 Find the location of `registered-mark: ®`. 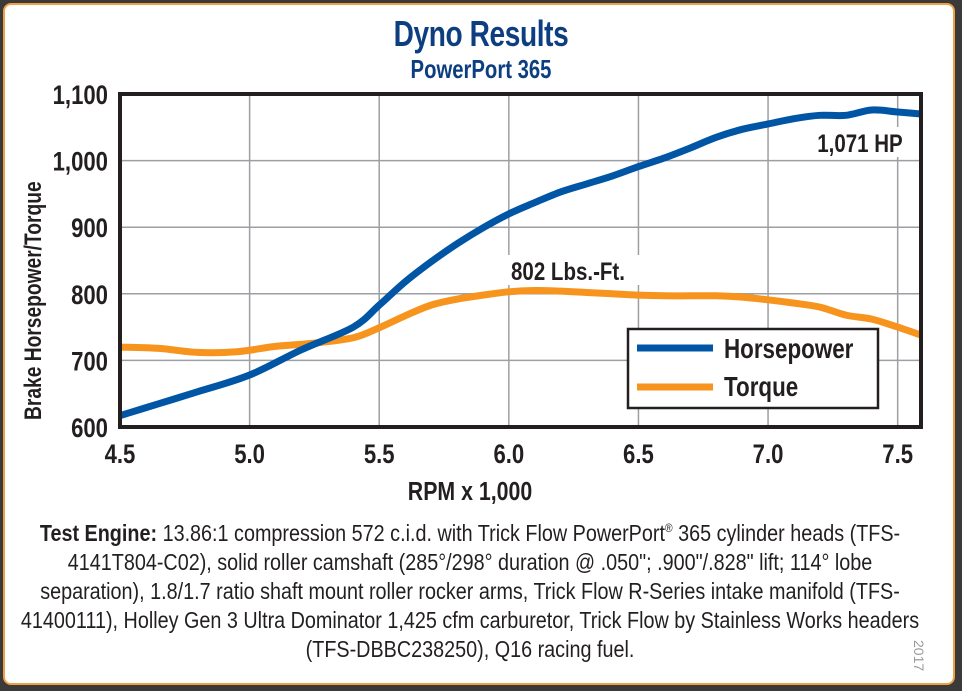

registered-mark: ® is located at coordinates (668, 528).